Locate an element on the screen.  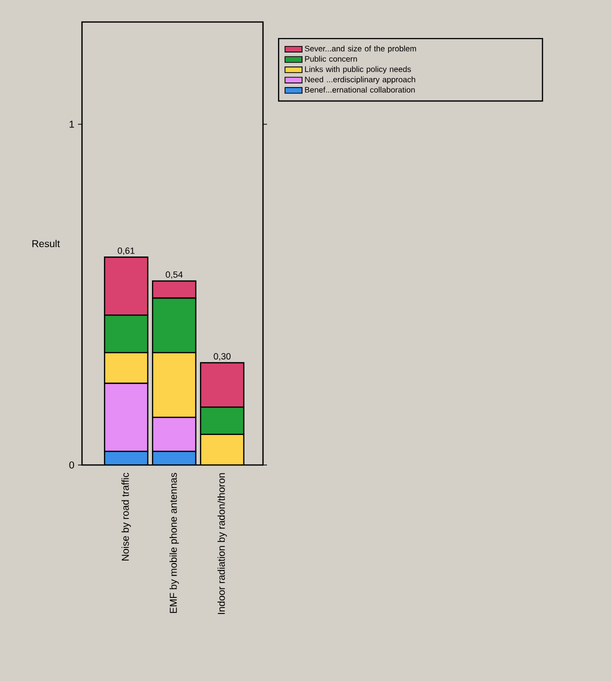
total-label: 0,61 is located at coordinates (126, 251).